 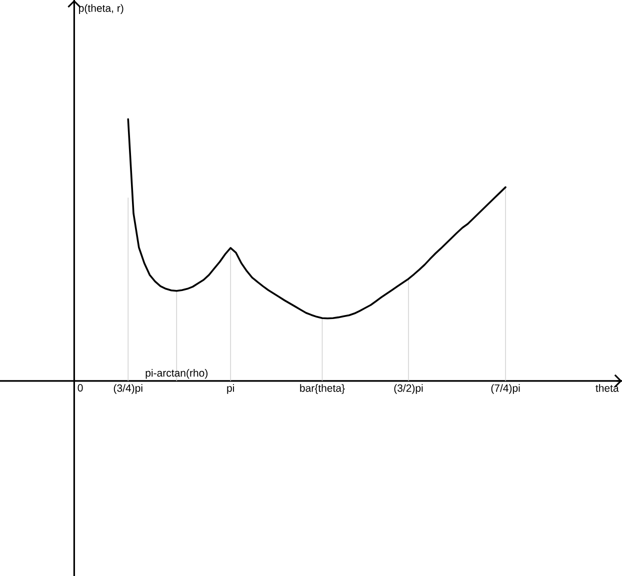 What do you see at coordinates (408, 389) in the screenshot?
I see `x-tick-label: (3/2)pi` at bounding box center [408, 389].